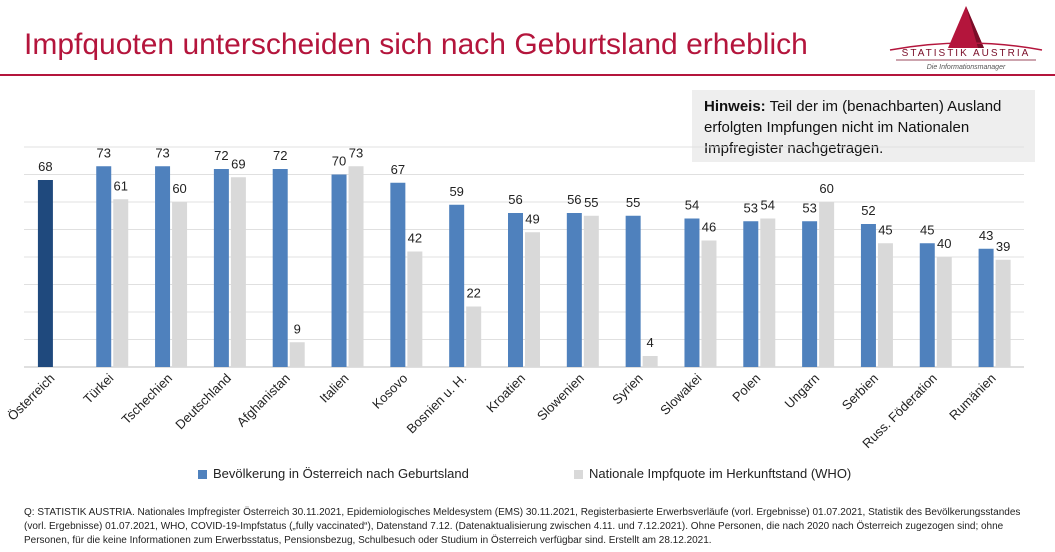 This screenshot has width=1055, height=552. I want to click on bar-population-syrien, so click(633, 291).